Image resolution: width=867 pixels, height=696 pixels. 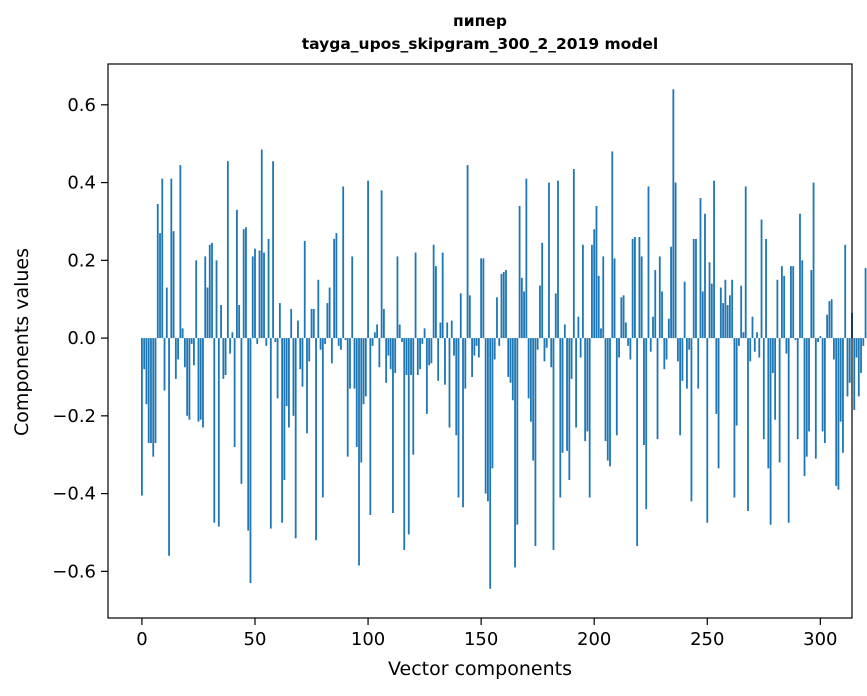 I want to click on y-tick-label: 0.0, so click(x=81, y=338).